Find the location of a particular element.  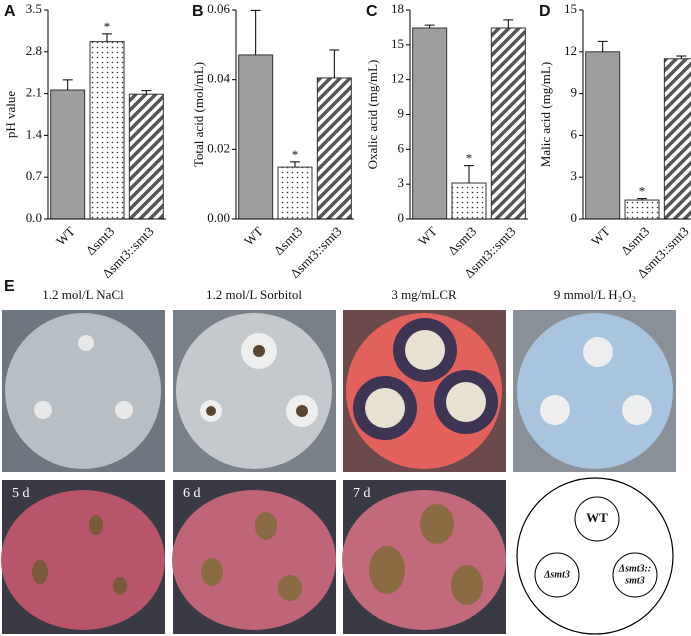

diagram-label: Δsmt3 is located at coordinates (556, 574).